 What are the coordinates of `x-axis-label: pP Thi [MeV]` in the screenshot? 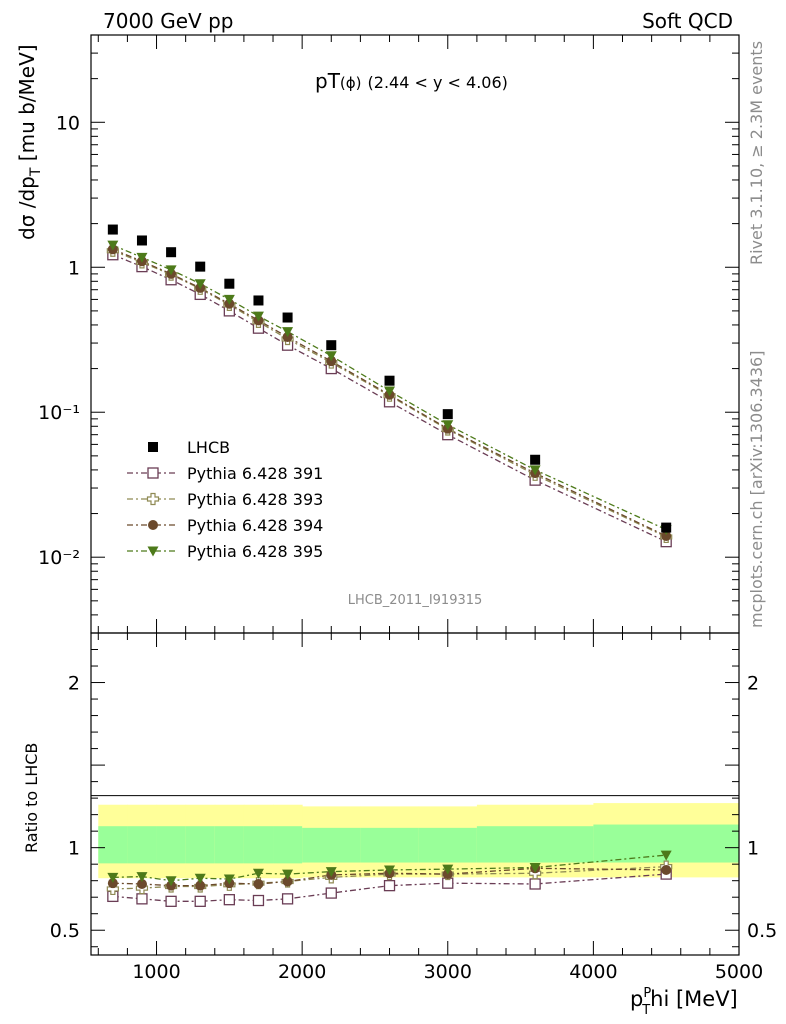 It's located at (684, 1002).